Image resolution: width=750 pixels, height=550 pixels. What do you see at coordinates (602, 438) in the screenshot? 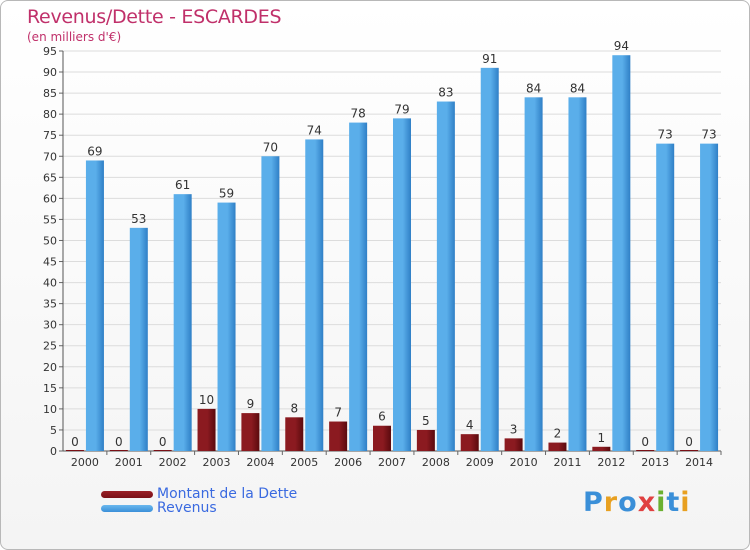
I see `data-label-dette: 1` at bounding box center [602, 438].